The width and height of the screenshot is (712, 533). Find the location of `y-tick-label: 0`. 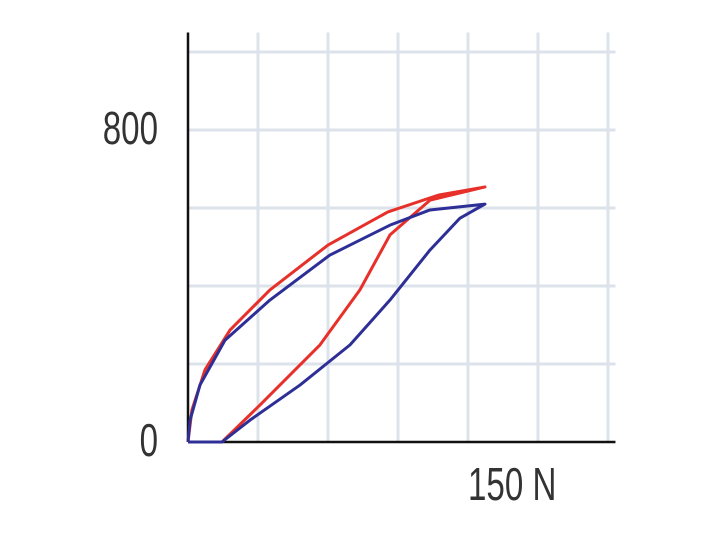

y-tick-label: 0 is located at coordinates (149, 441).